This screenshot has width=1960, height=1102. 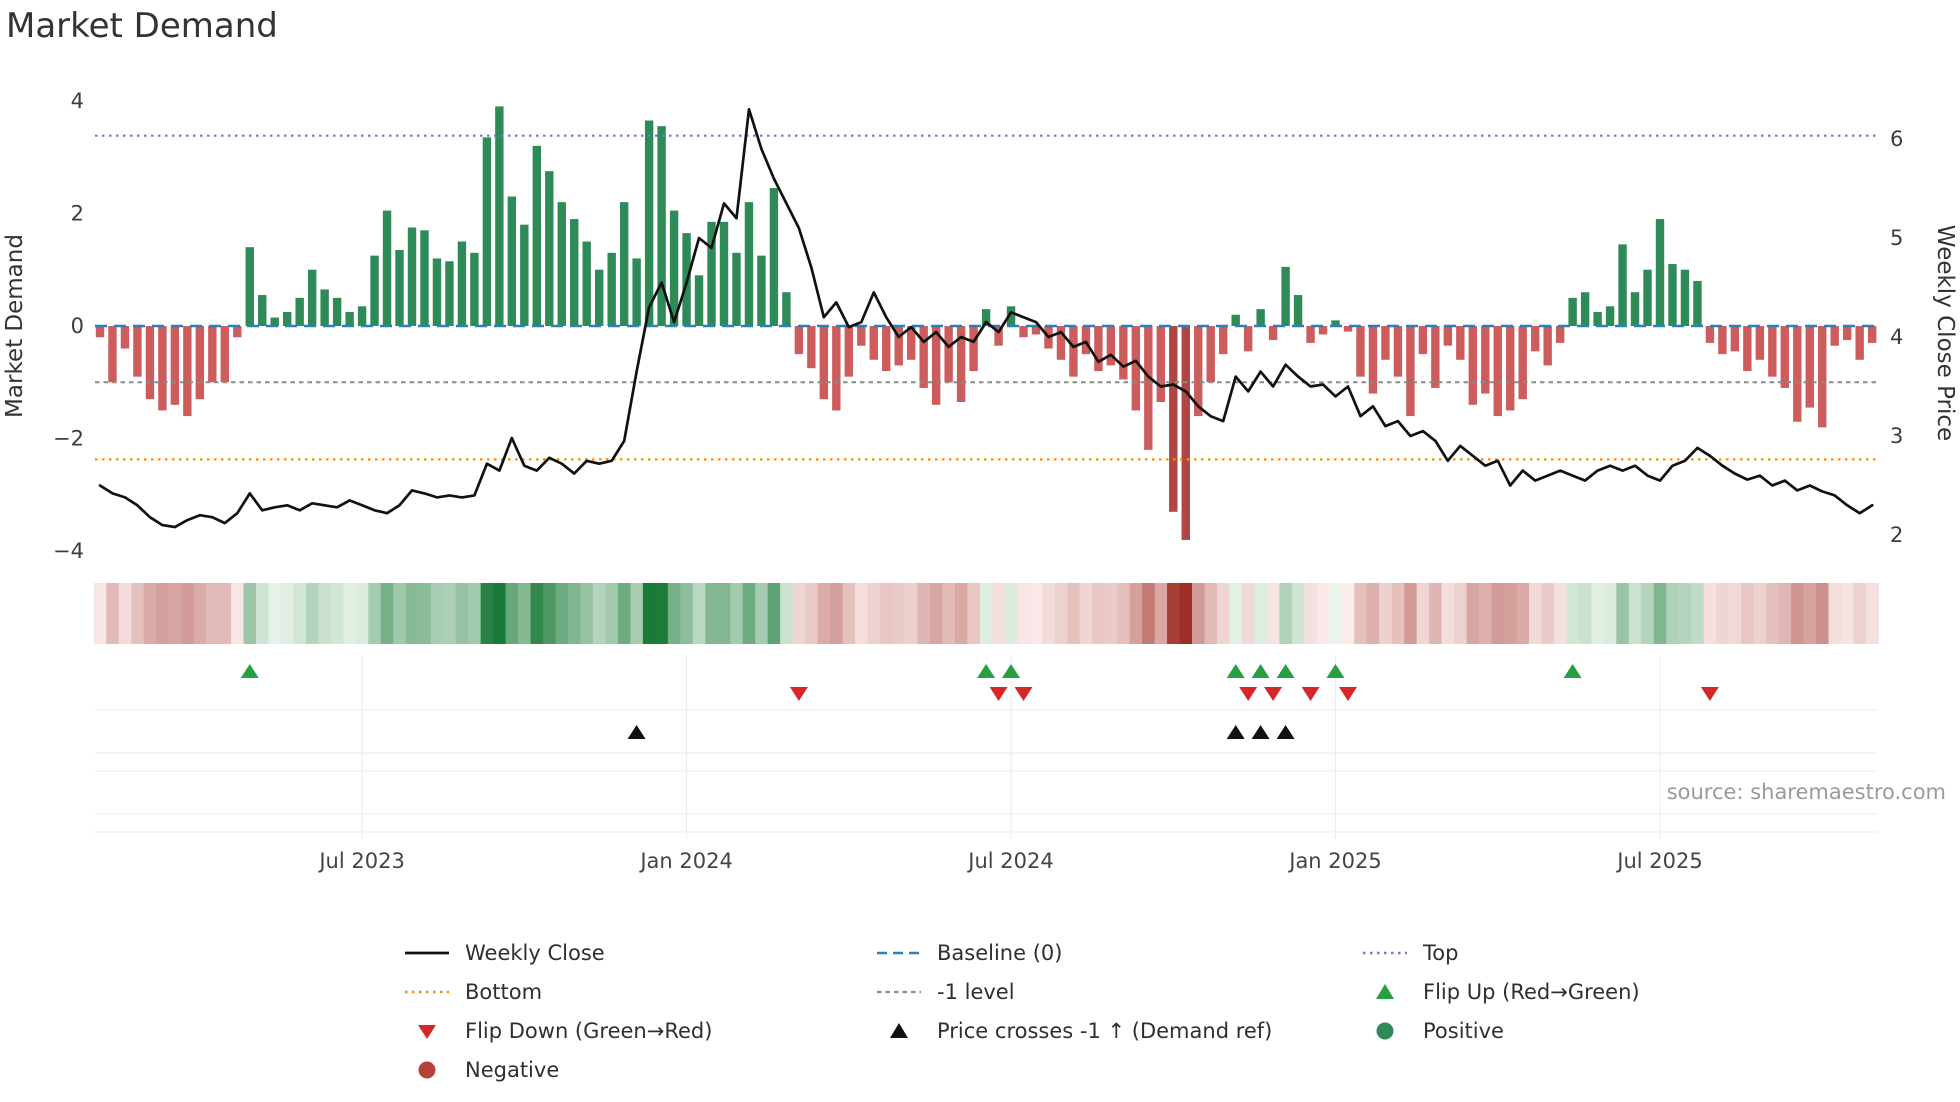 I want to click on right-axis-ticks: 6 5 4 3 2, so click(x=1896, y=337).